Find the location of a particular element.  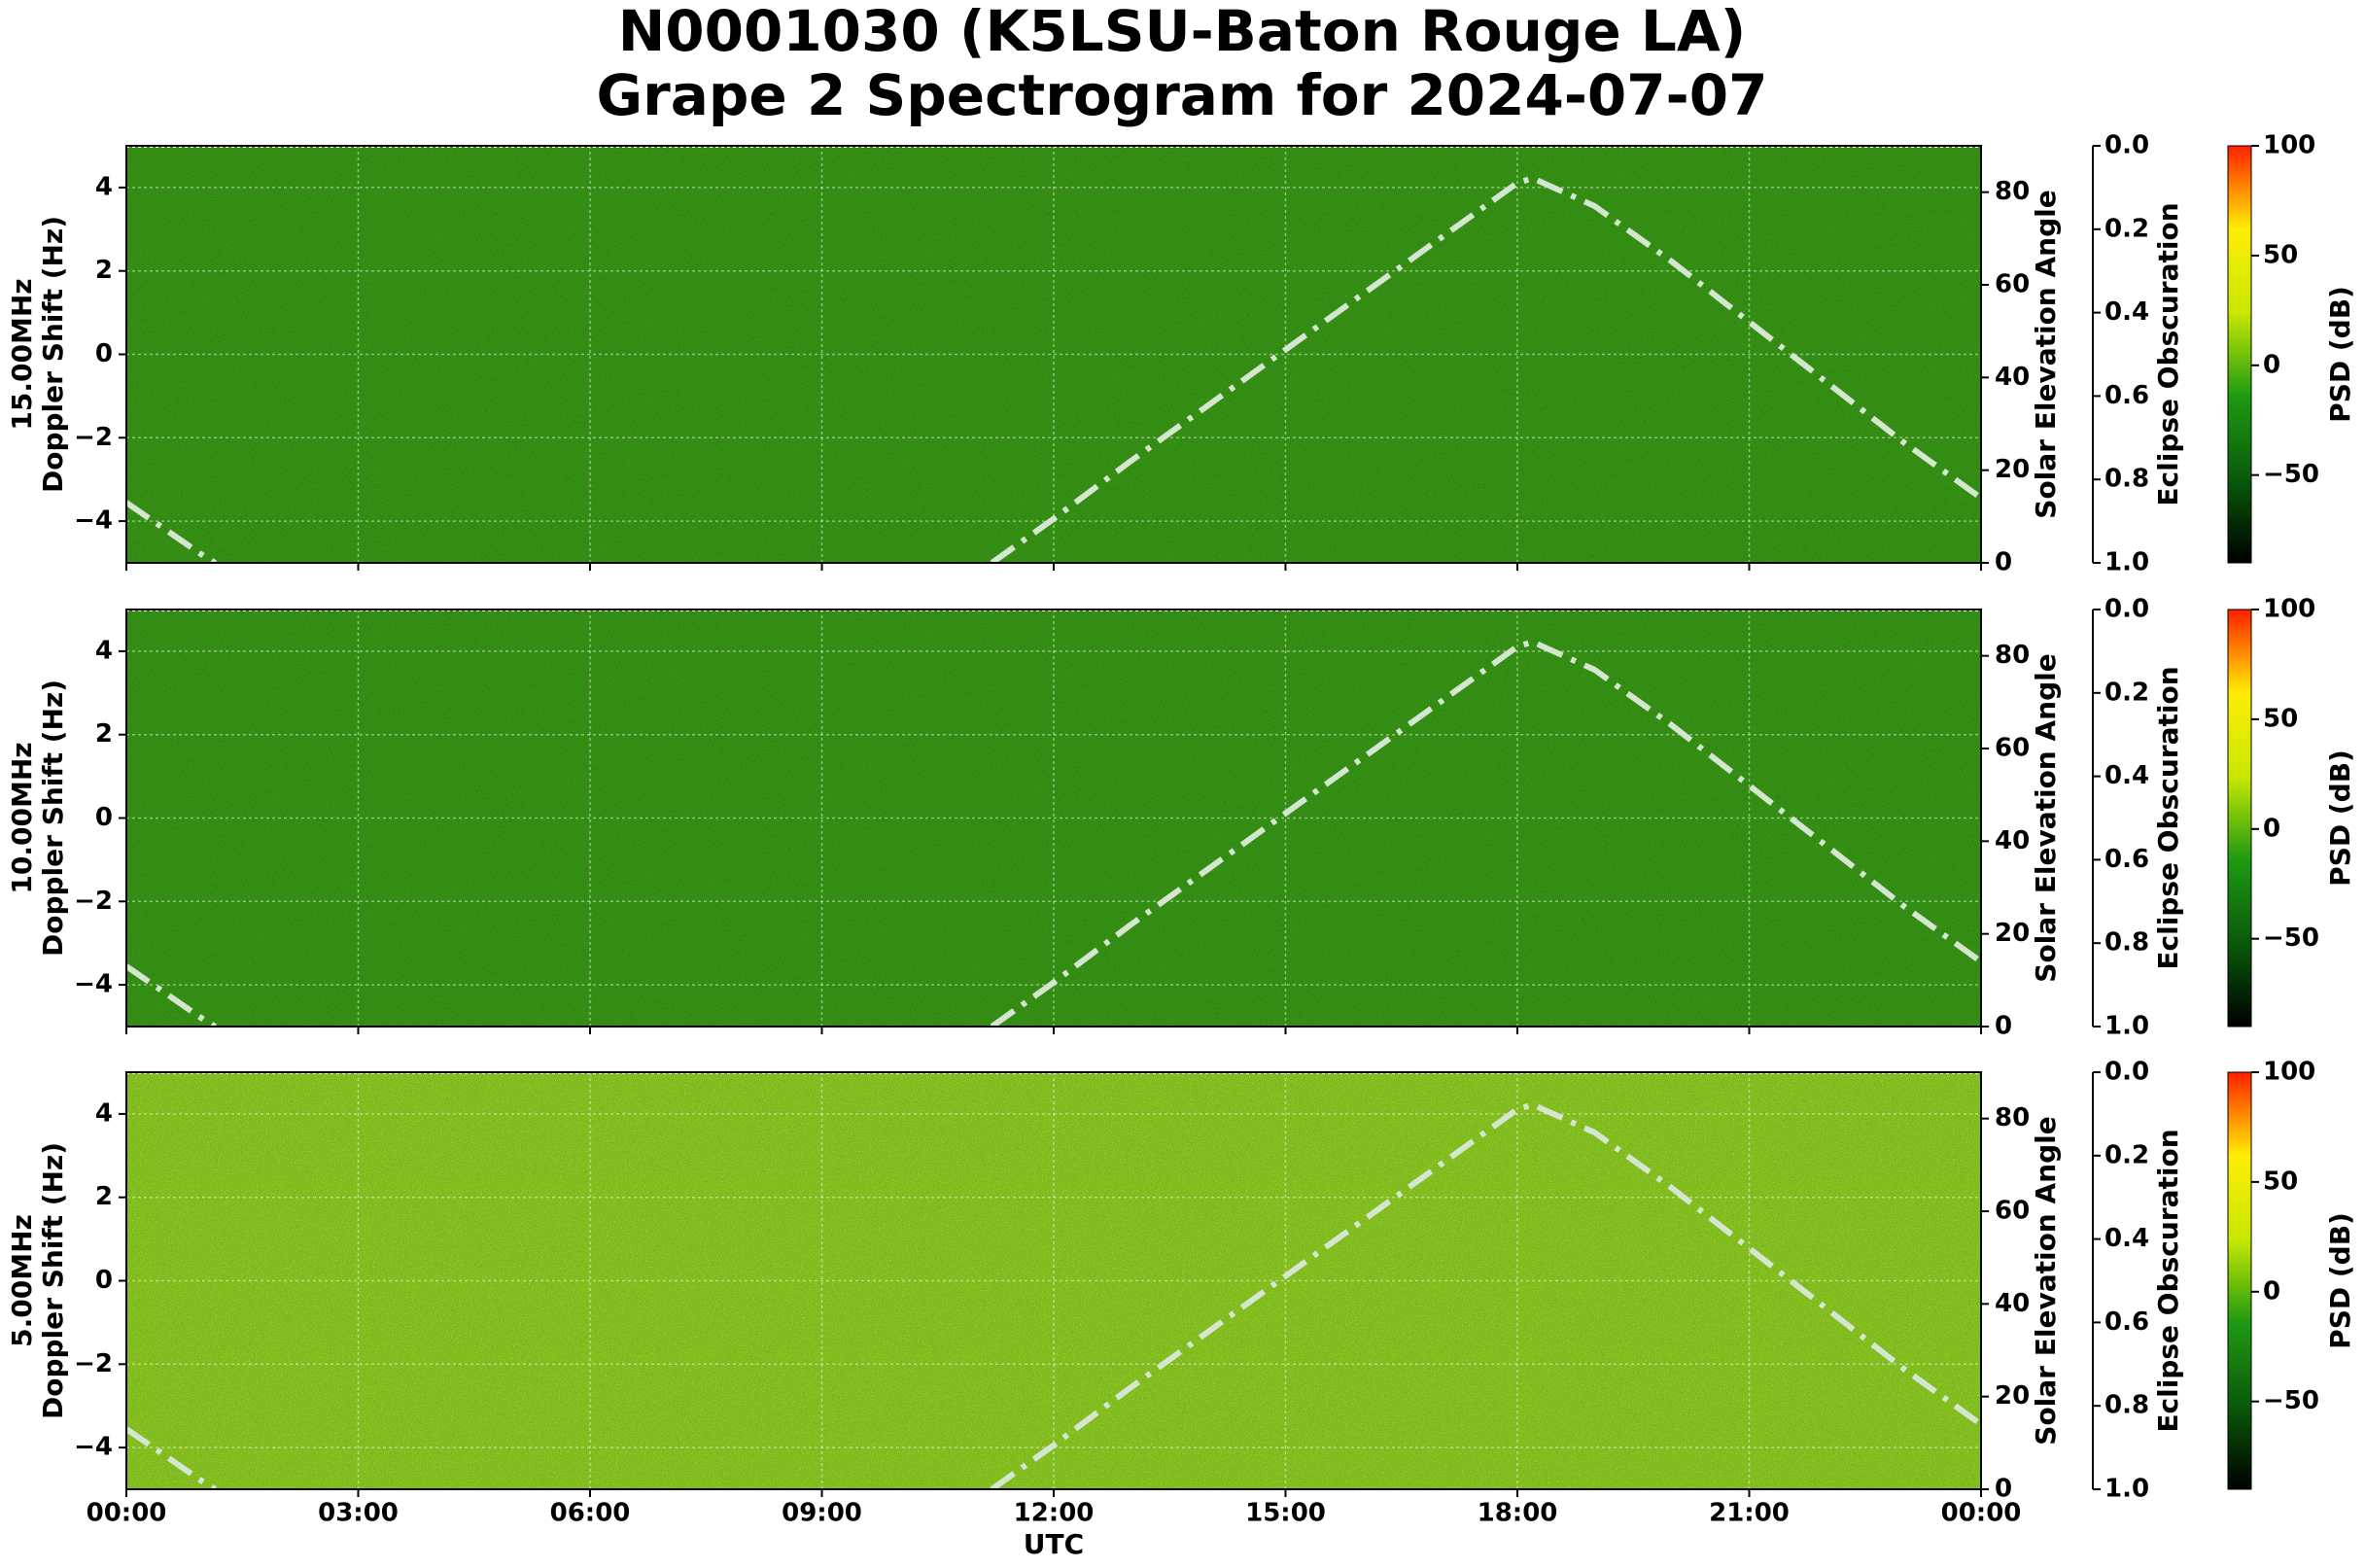

x-tick-label: 15:00 is located at coordinates (1285, 1513).